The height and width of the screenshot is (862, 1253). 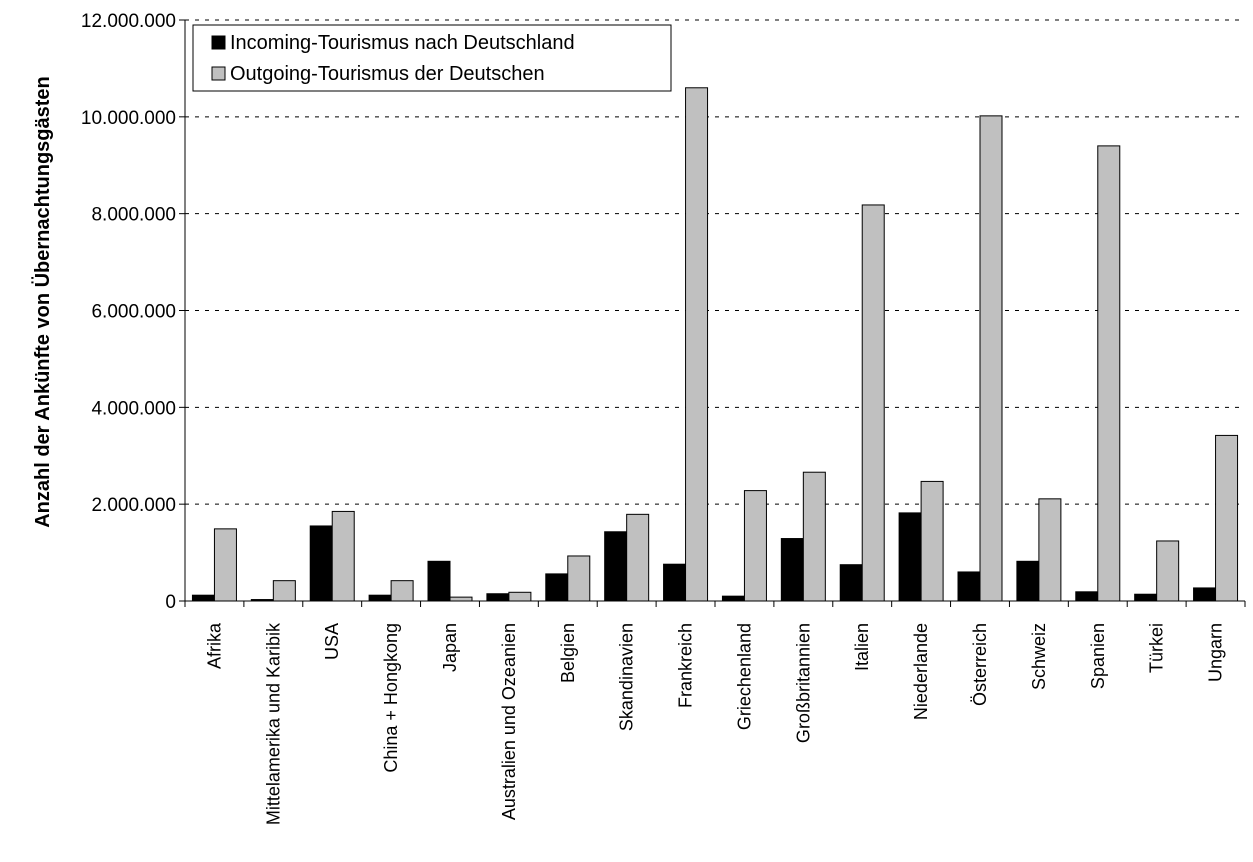 I want to click on x-category-label: Afrika, so click(x=214, y=645).